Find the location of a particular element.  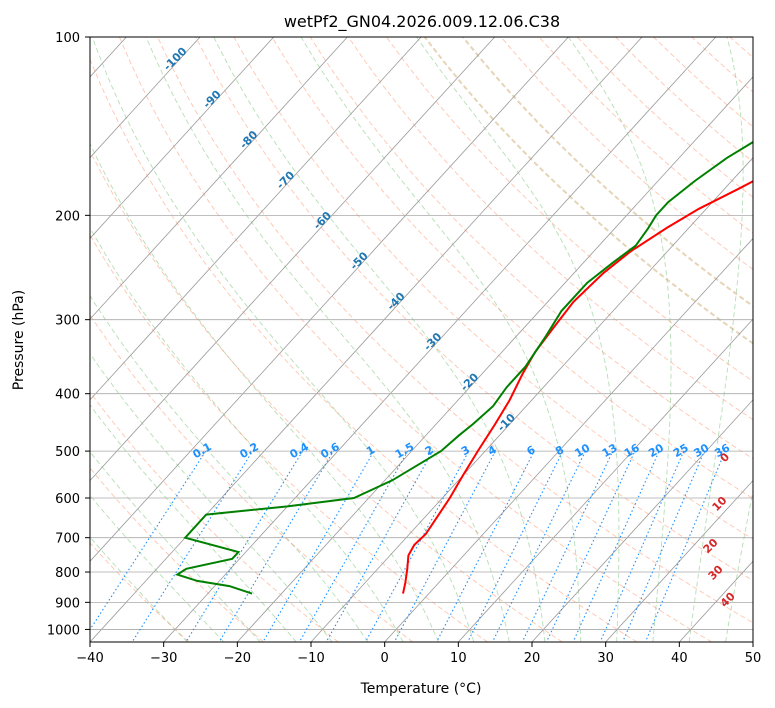

mixing-ratio-label: 0.6 is located at coordinates (330, 450).